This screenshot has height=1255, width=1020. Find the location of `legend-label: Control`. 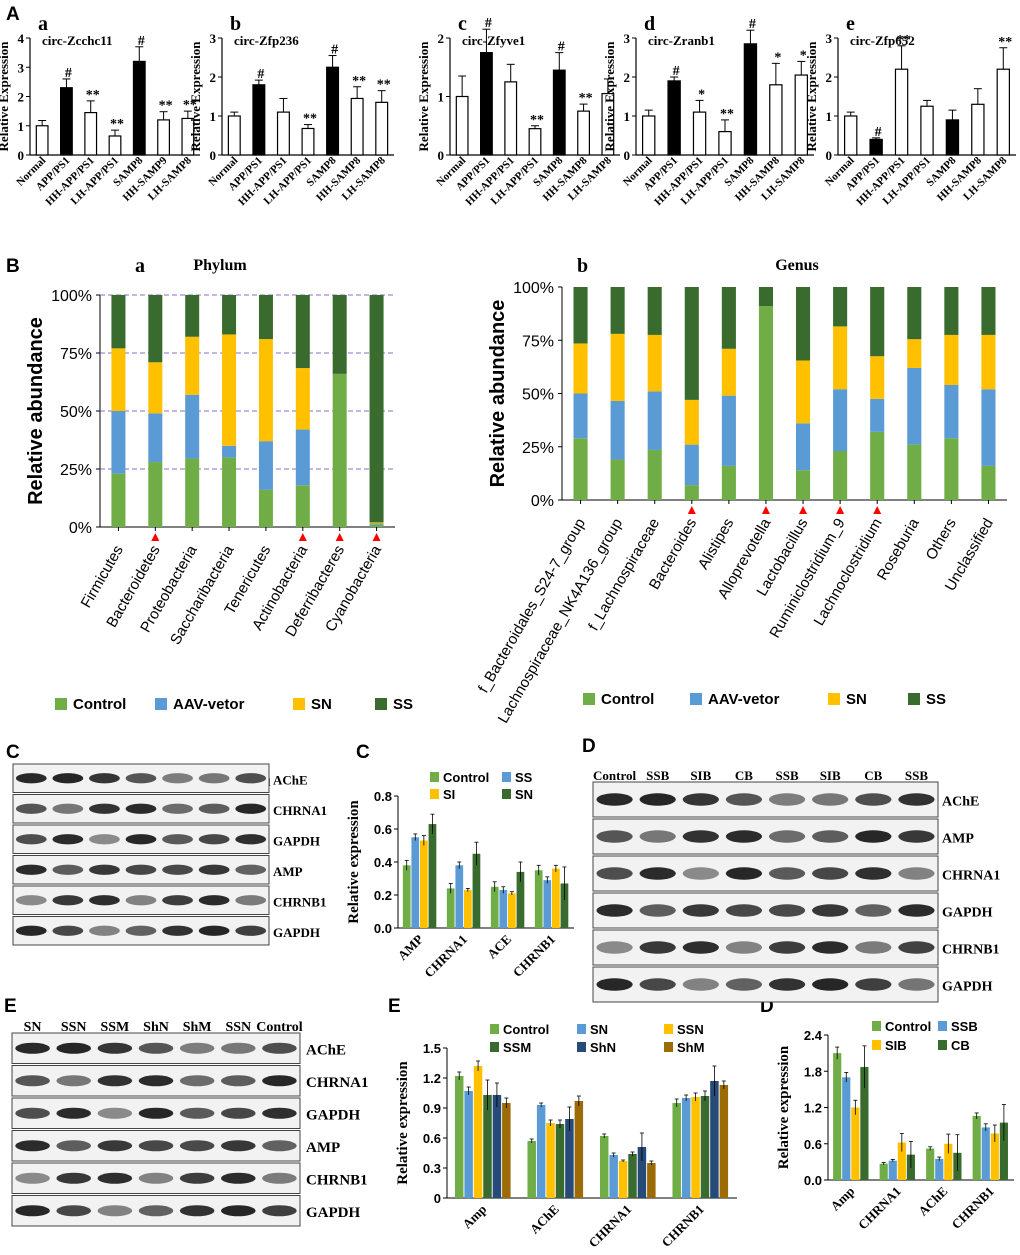

legend-label: Control is located at coordinates (466, 777).